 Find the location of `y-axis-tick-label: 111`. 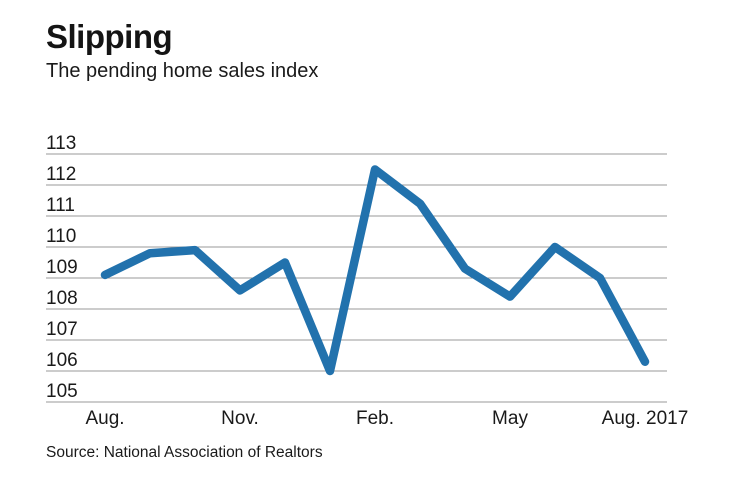

y-axis-tick-label: 111 is located at coordinates (60, 205).